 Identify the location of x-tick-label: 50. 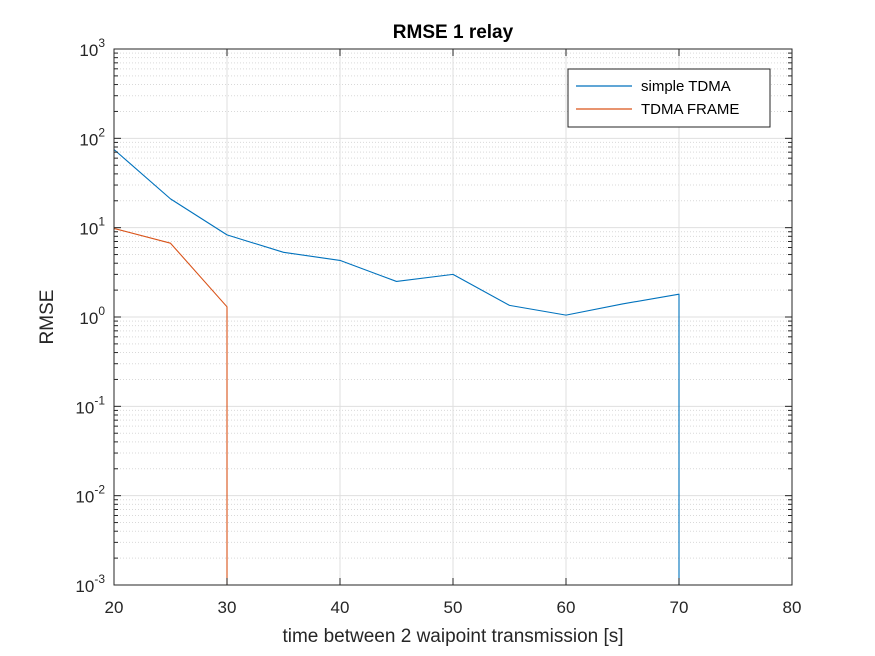
(453, 607).